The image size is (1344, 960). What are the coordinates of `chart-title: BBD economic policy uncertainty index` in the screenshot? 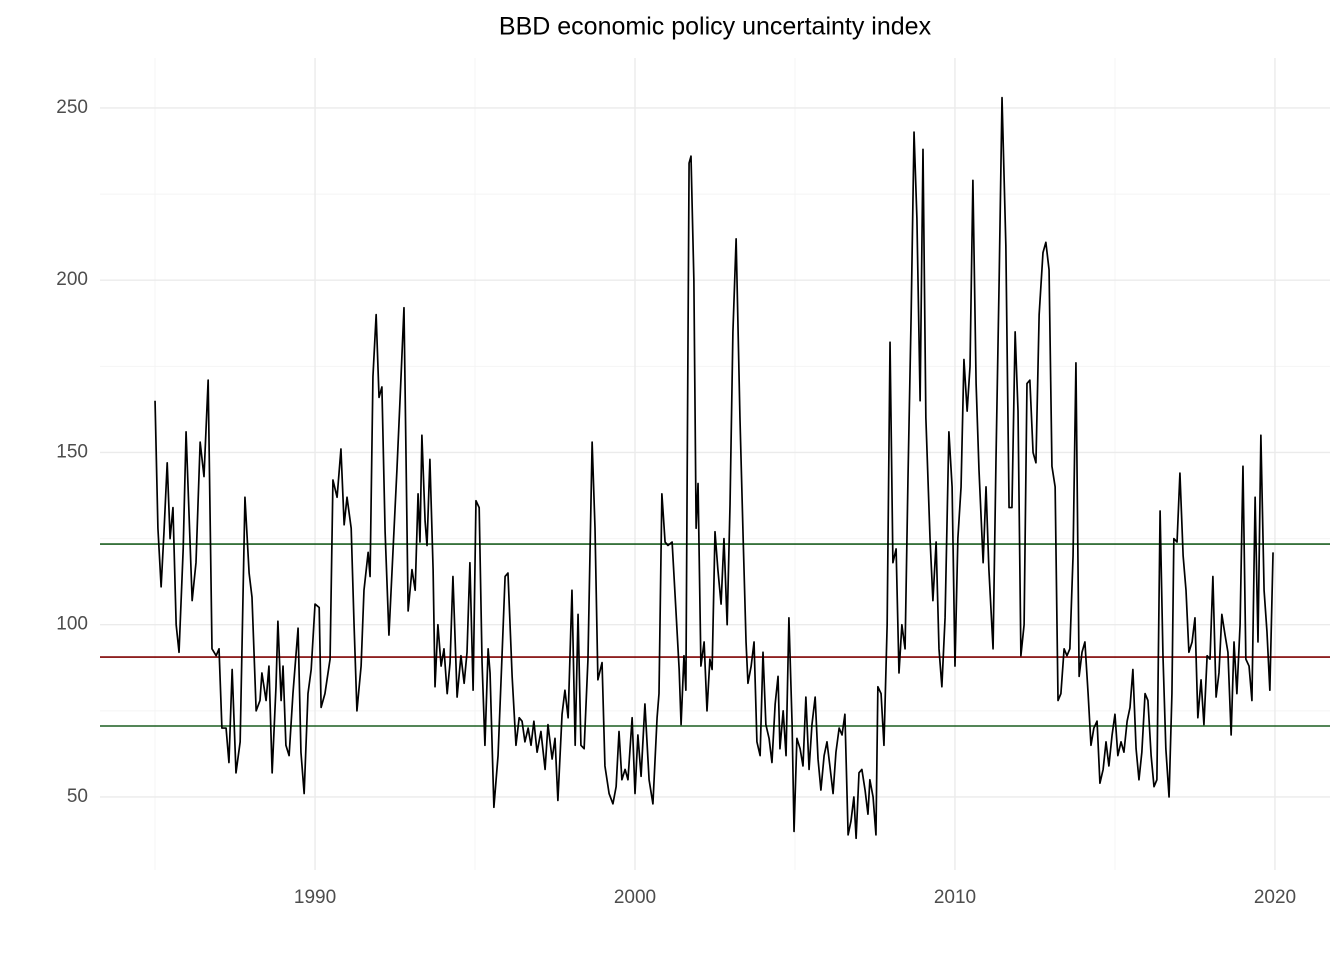 It's located at (715, 27).